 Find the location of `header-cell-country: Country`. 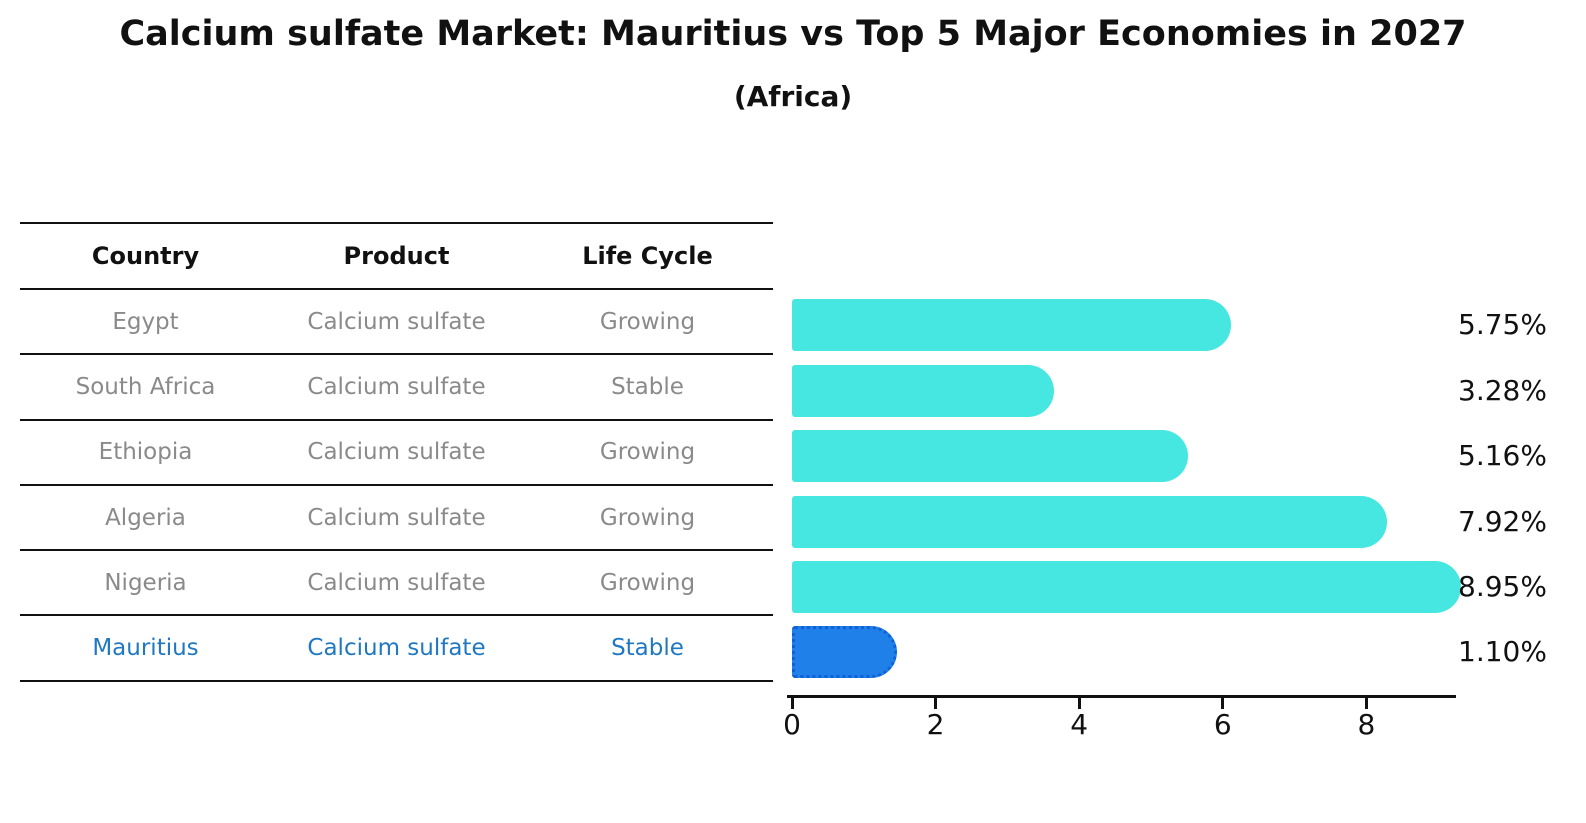

header-cell-country: Country is located at coordinates (145, 256).